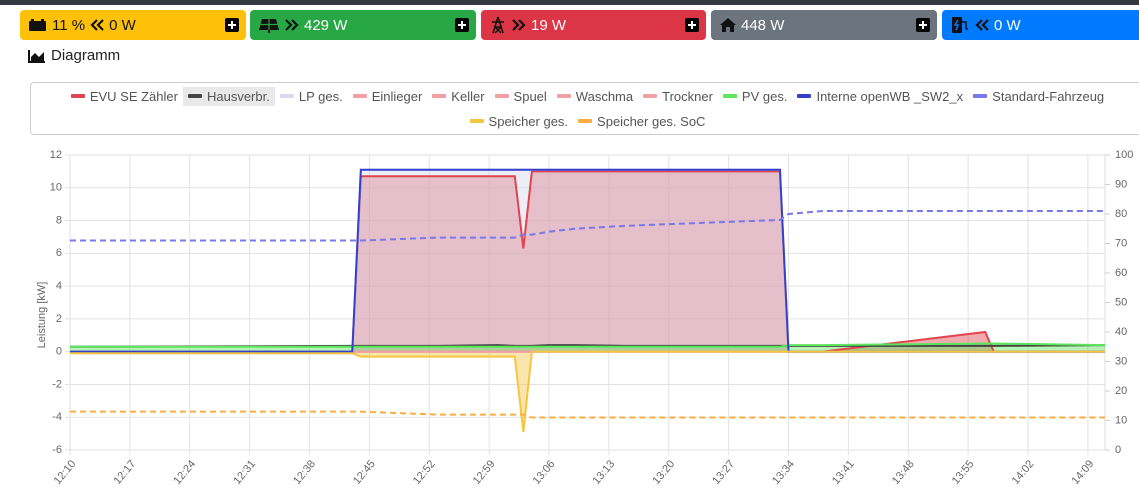  I want to click on legend-label: Speicher ges. SoC, so click(651, 121).